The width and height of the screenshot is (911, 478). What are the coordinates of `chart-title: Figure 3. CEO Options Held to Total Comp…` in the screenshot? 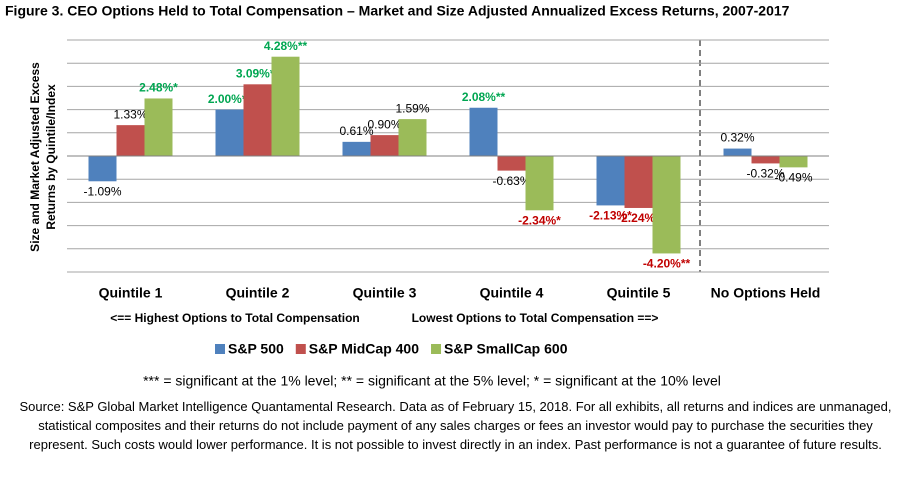 It's located at (397, 11).